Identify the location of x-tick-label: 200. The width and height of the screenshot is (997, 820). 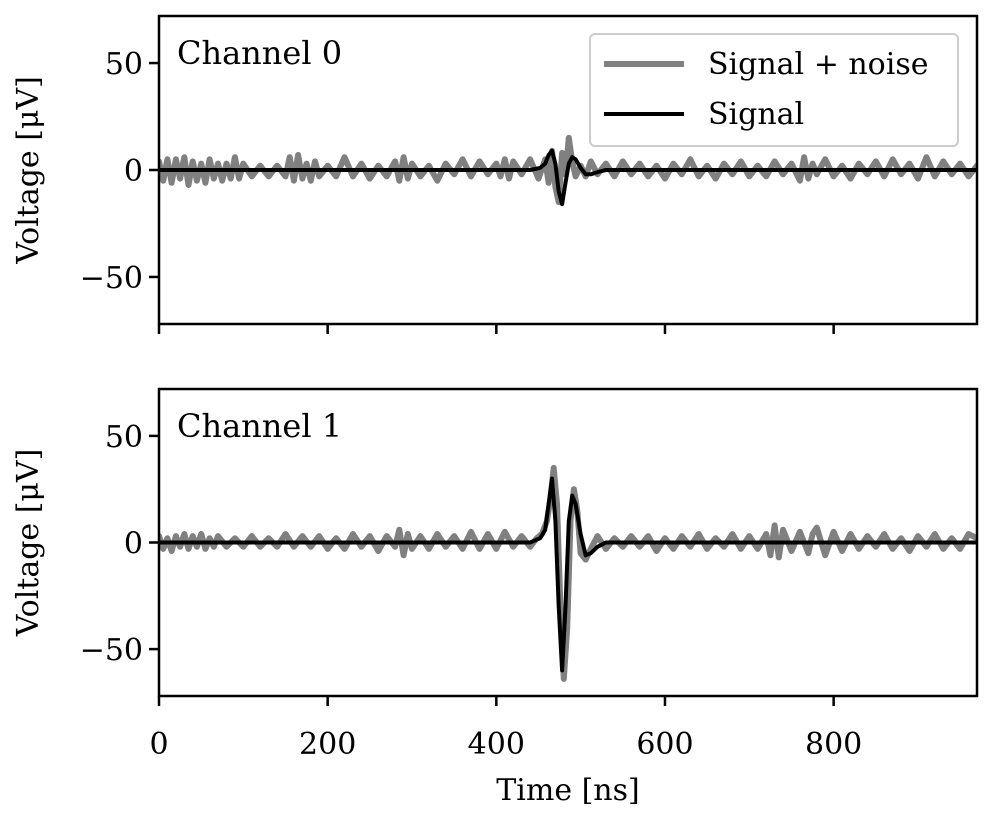
(327, 744).